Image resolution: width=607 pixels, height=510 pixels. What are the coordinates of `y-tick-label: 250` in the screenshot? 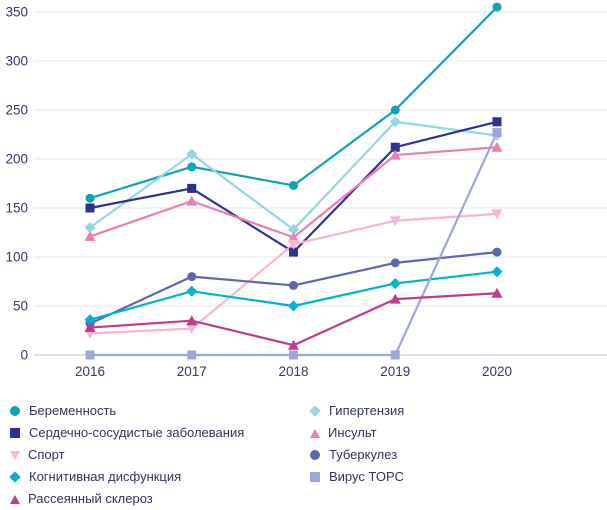 It's located at (16, 110).